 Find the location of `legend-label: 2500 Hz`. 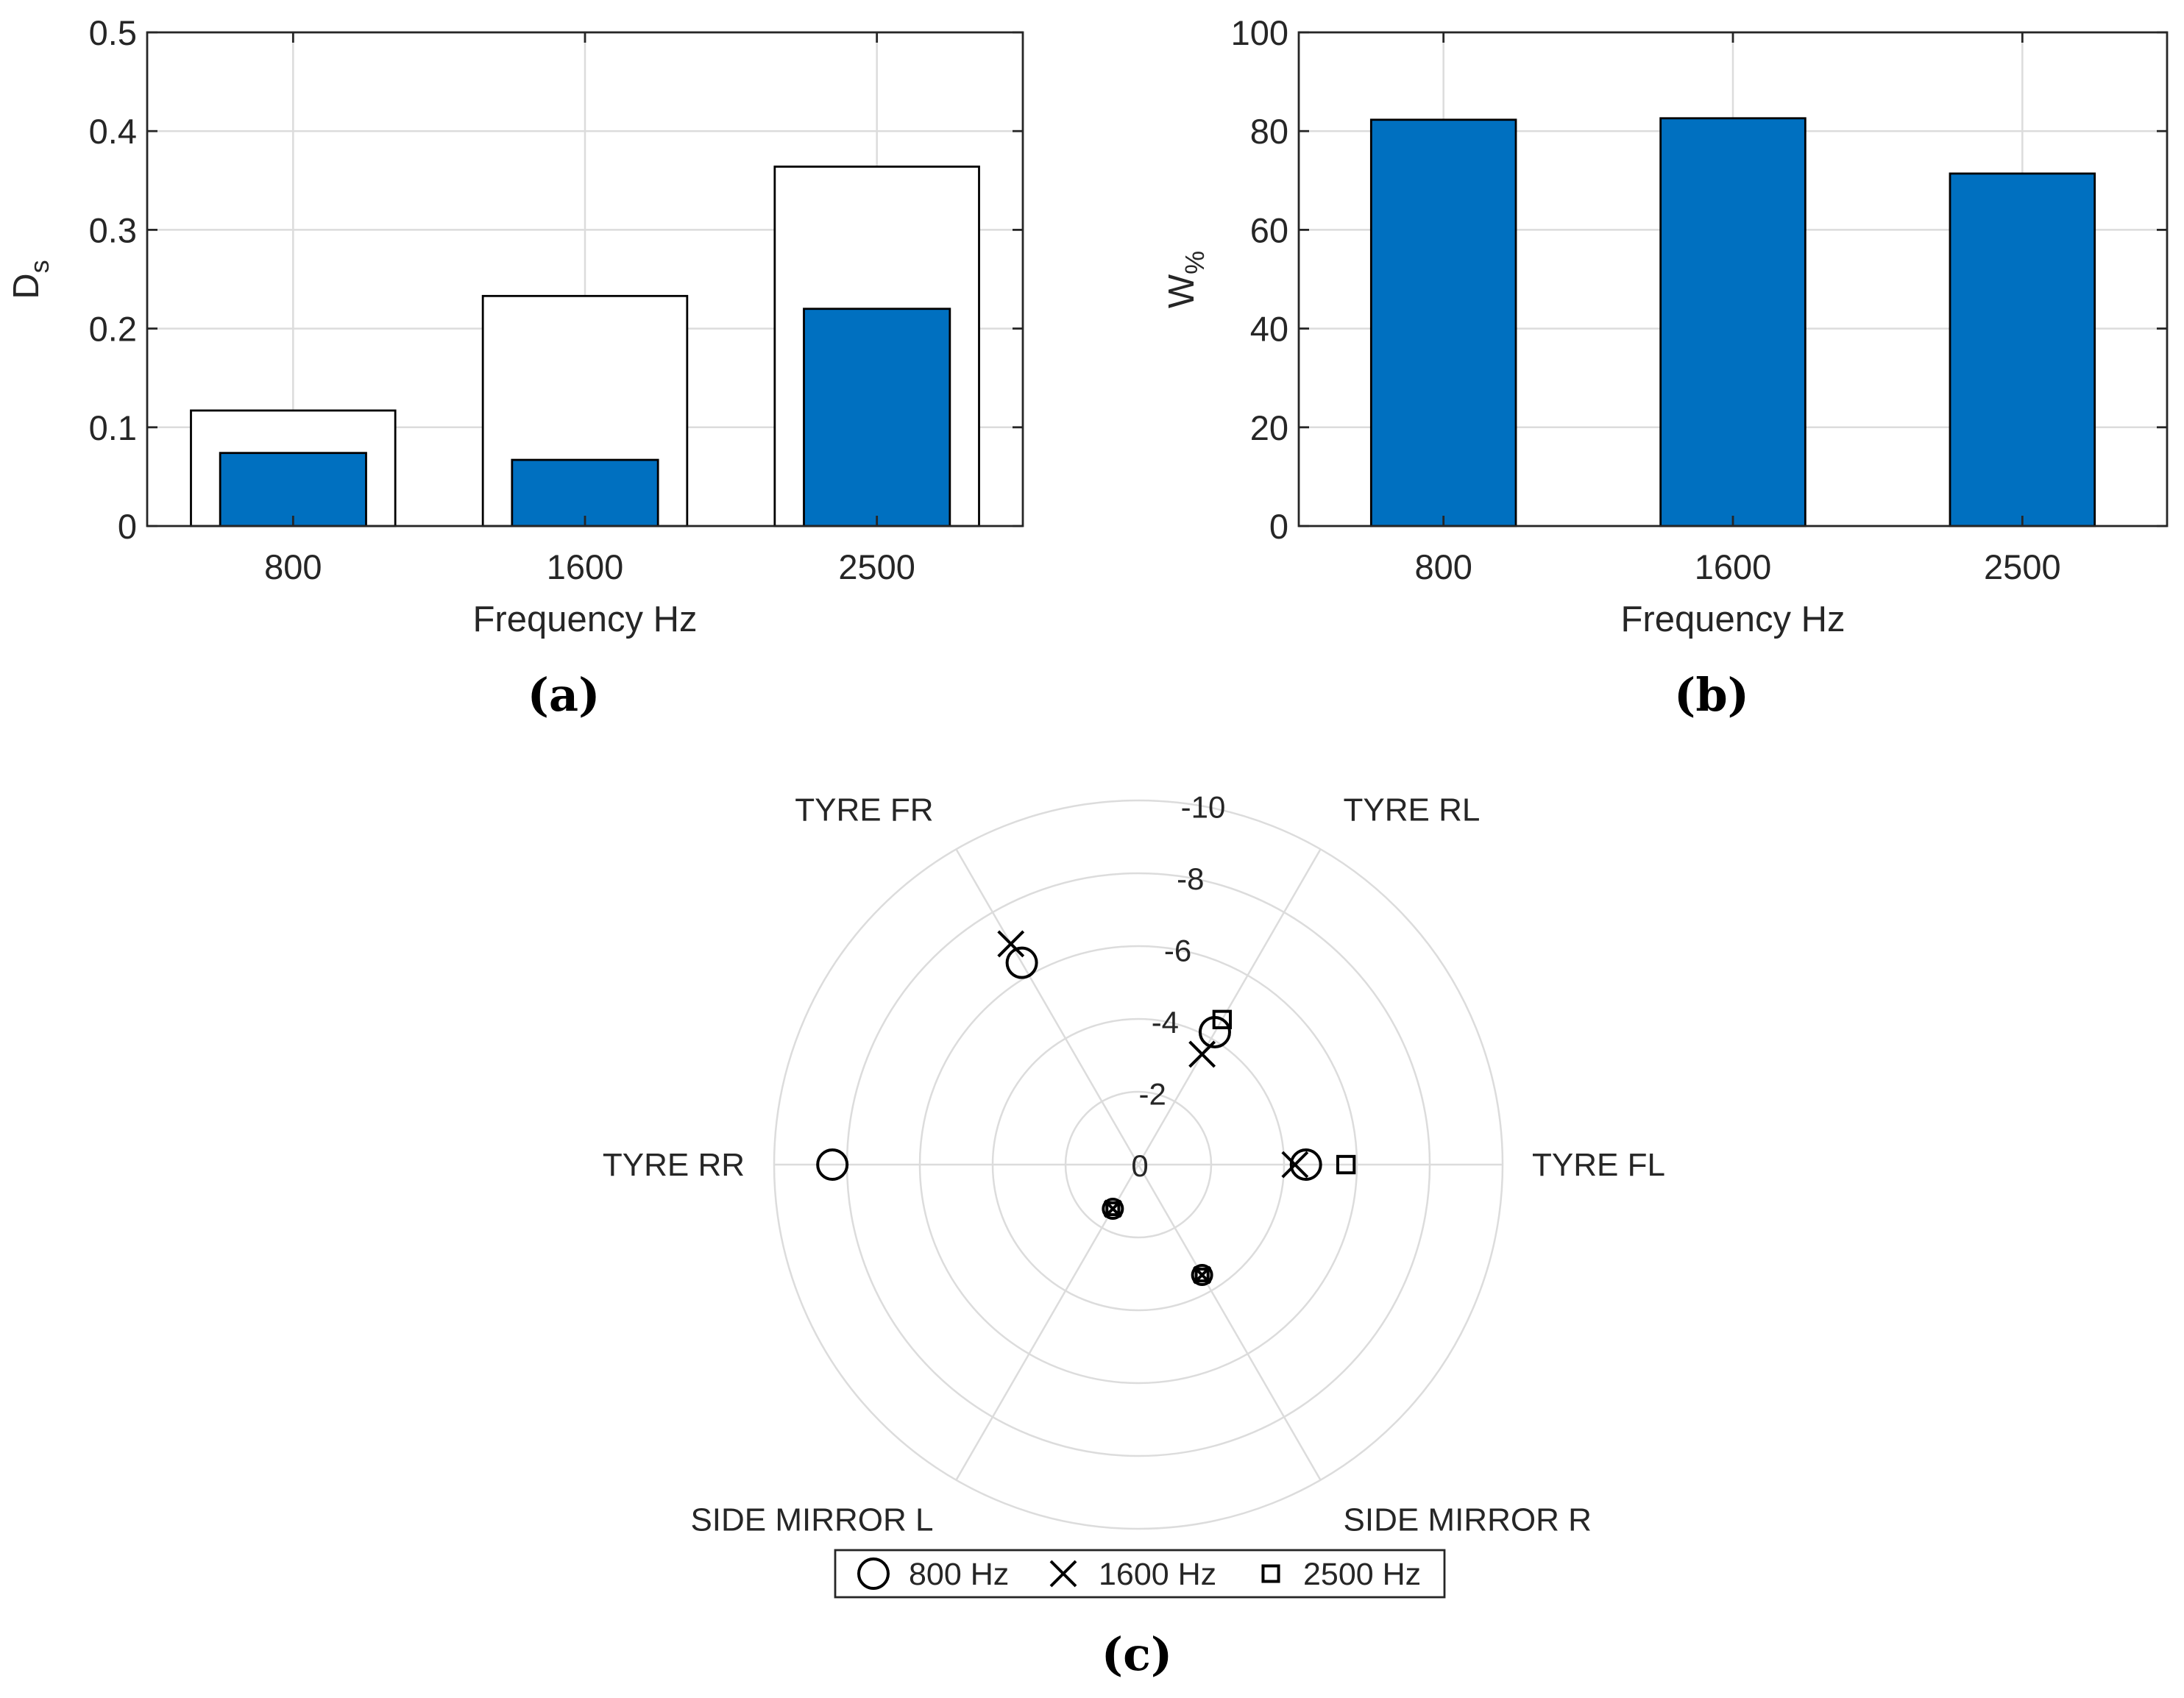

legend-label: 2500 Hz is located at coordinates (1362, 1575).